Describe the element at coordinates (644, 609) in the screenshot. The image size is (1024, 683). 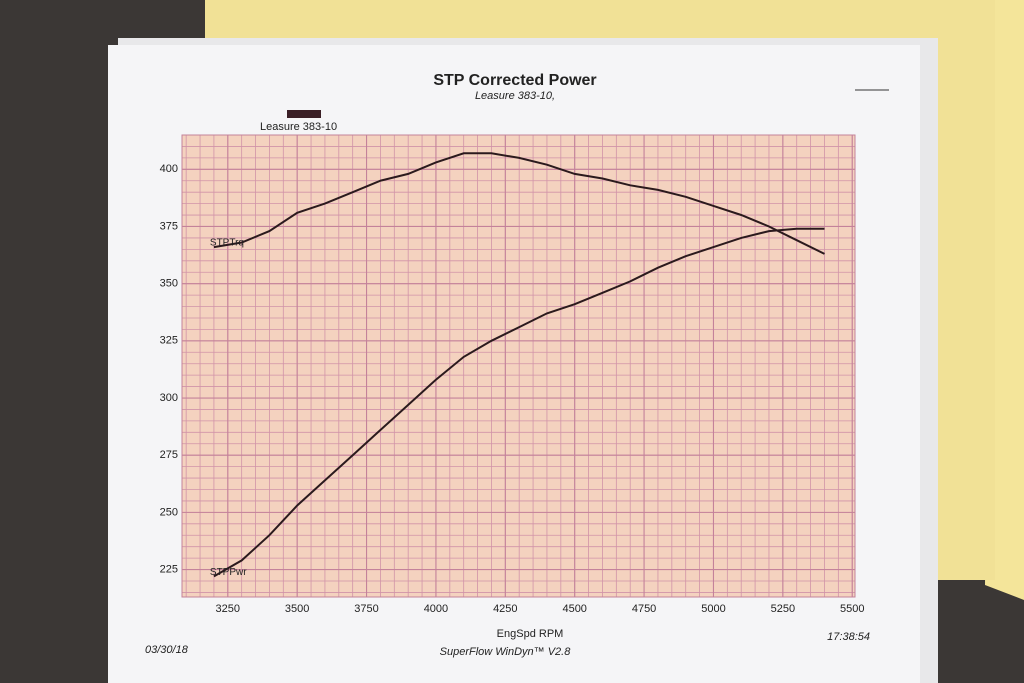
I see `x-tick-label: 4750` at that location.